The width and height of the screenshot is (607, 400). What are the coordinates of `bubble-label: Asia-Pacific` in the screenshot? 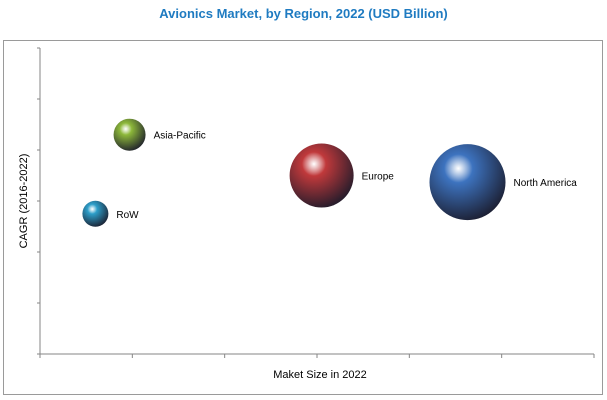 It's located at (180, 136).